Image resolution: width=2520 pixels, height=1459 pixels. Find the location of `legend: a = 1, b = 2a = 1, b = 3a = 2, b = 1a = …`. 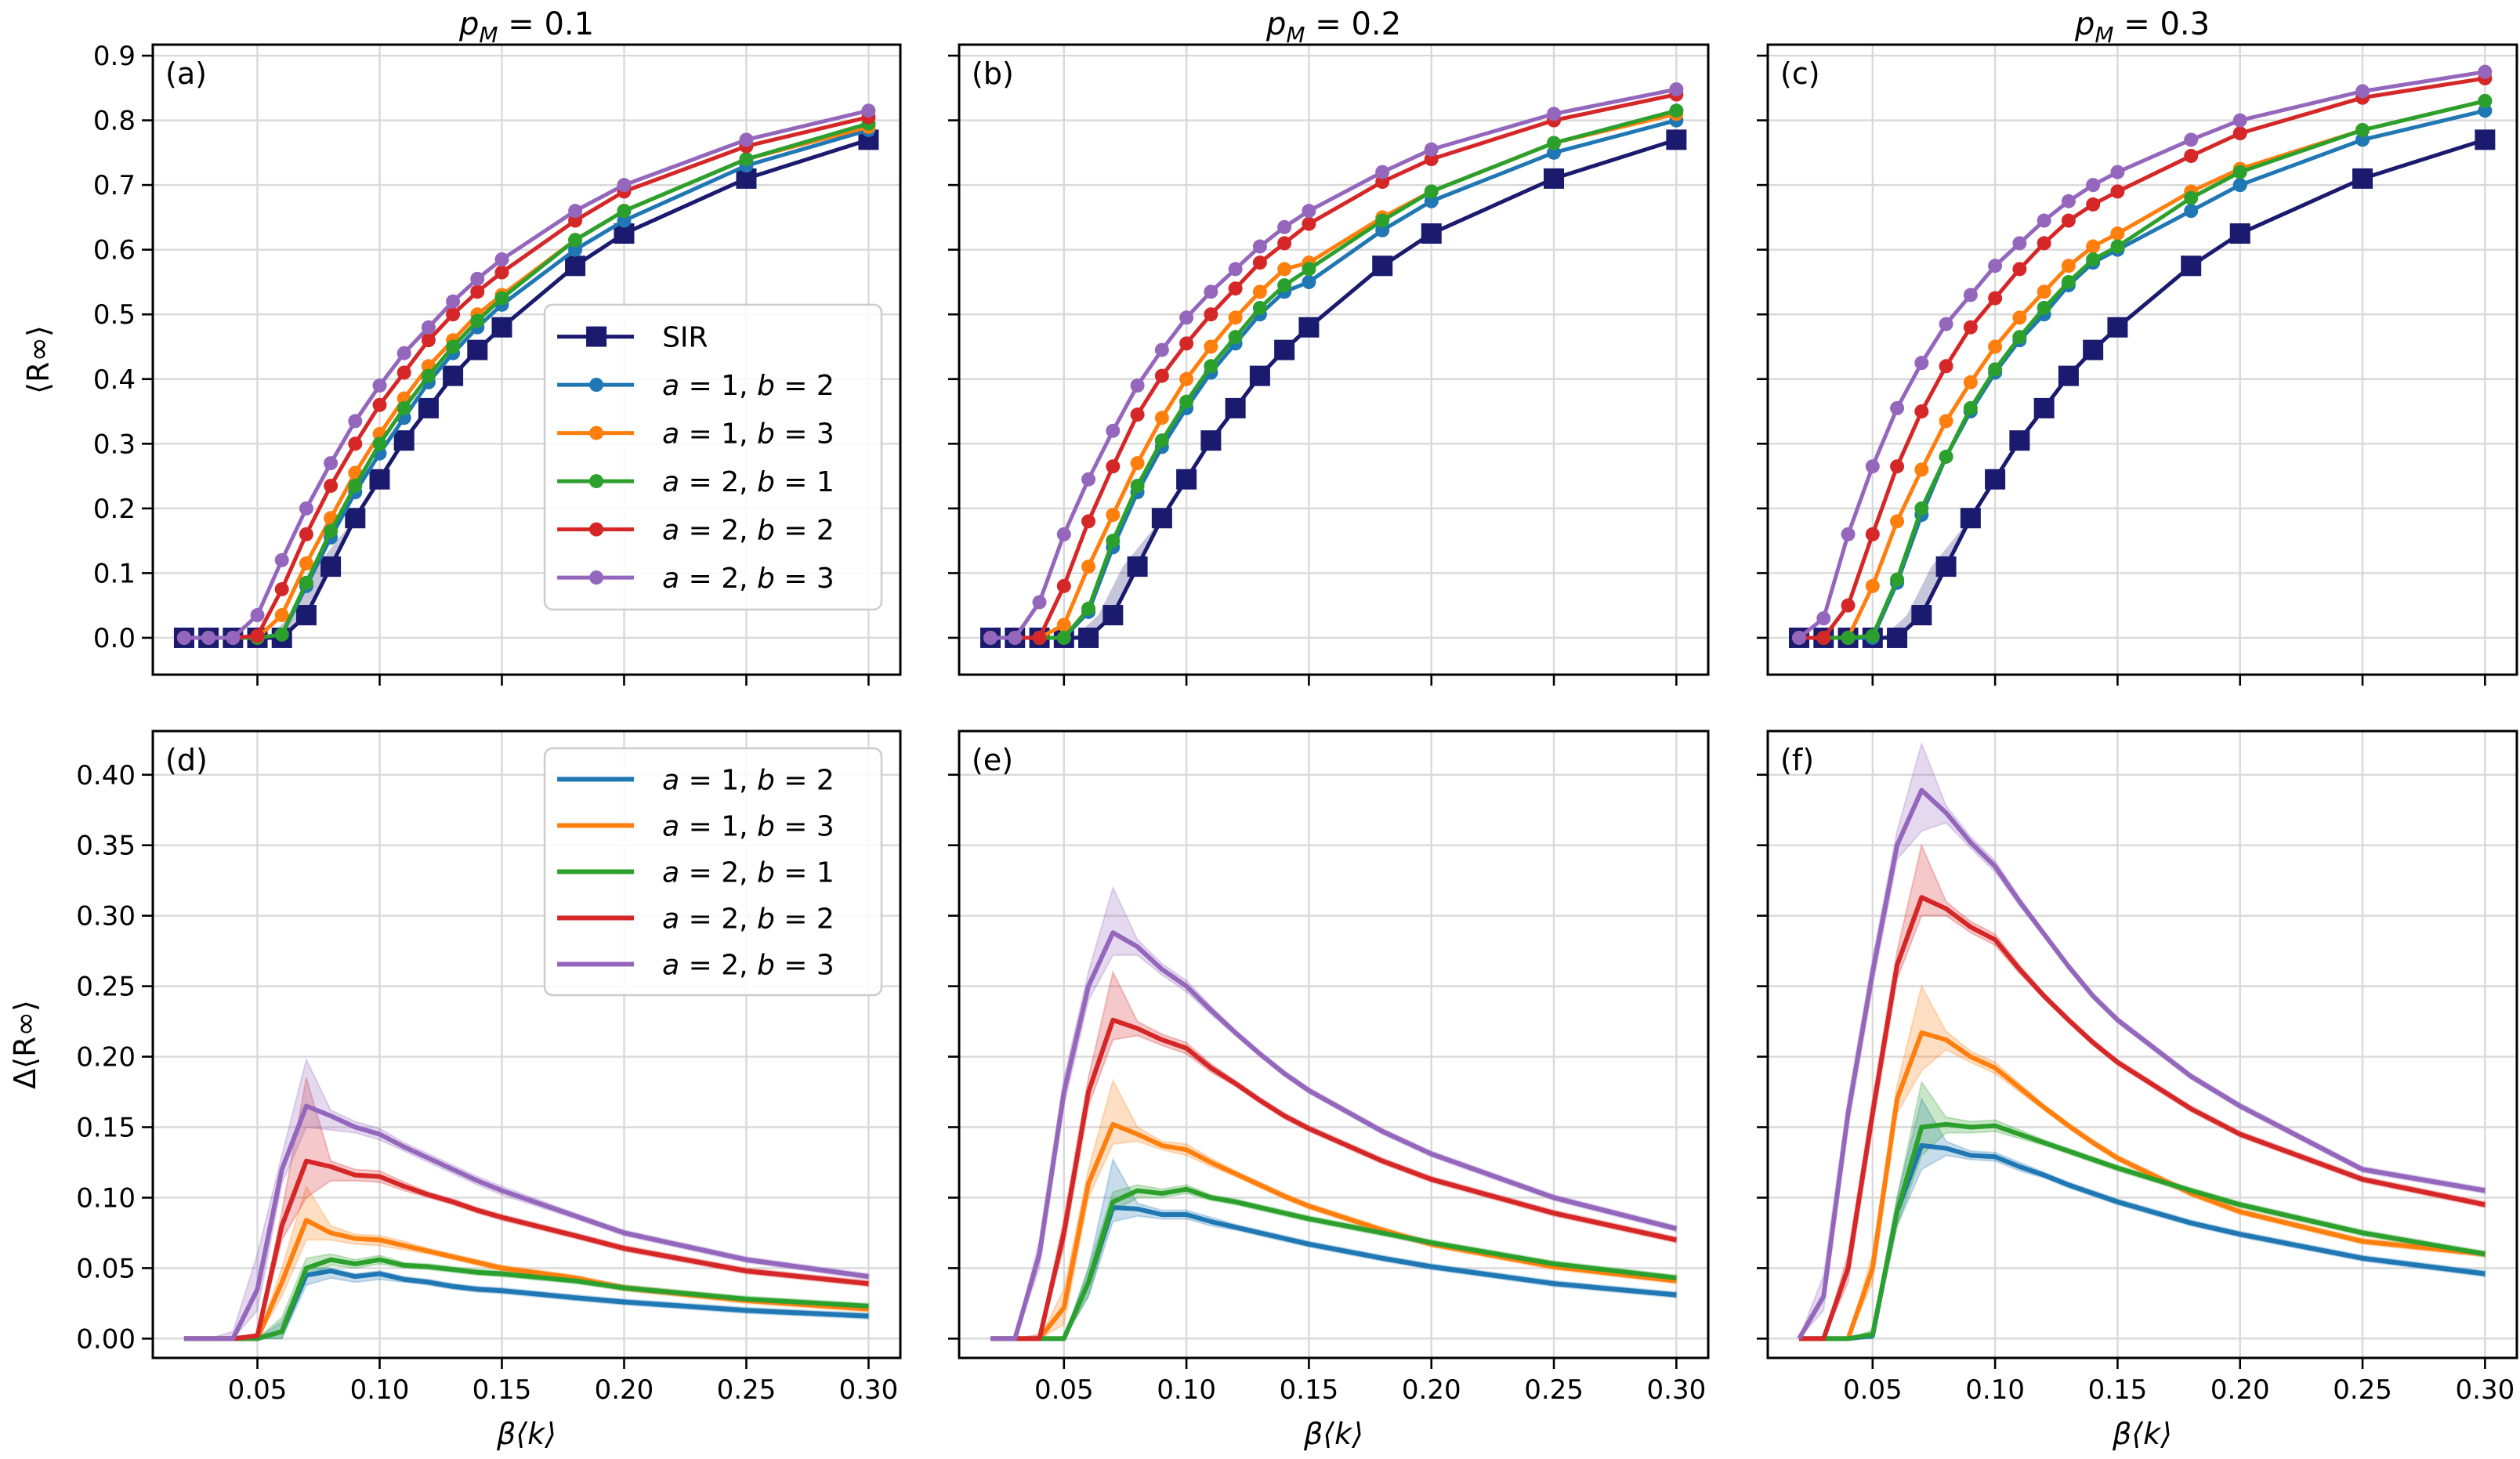

legend: a = 1, b = 2a = 1, b = 3a = 2, b = 1a = … is located at coordinates (713, 872).